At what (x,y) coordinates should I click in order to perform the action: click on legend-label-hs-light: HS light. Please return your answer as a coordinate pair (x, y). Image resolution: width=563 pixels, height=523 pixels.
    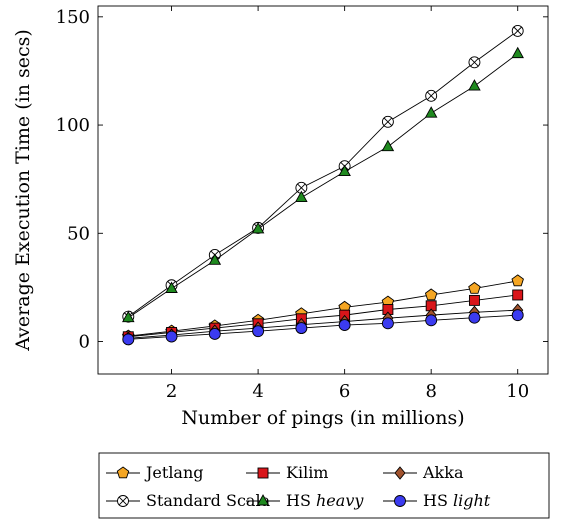
    Looking at the image, I should click on (457, 500).